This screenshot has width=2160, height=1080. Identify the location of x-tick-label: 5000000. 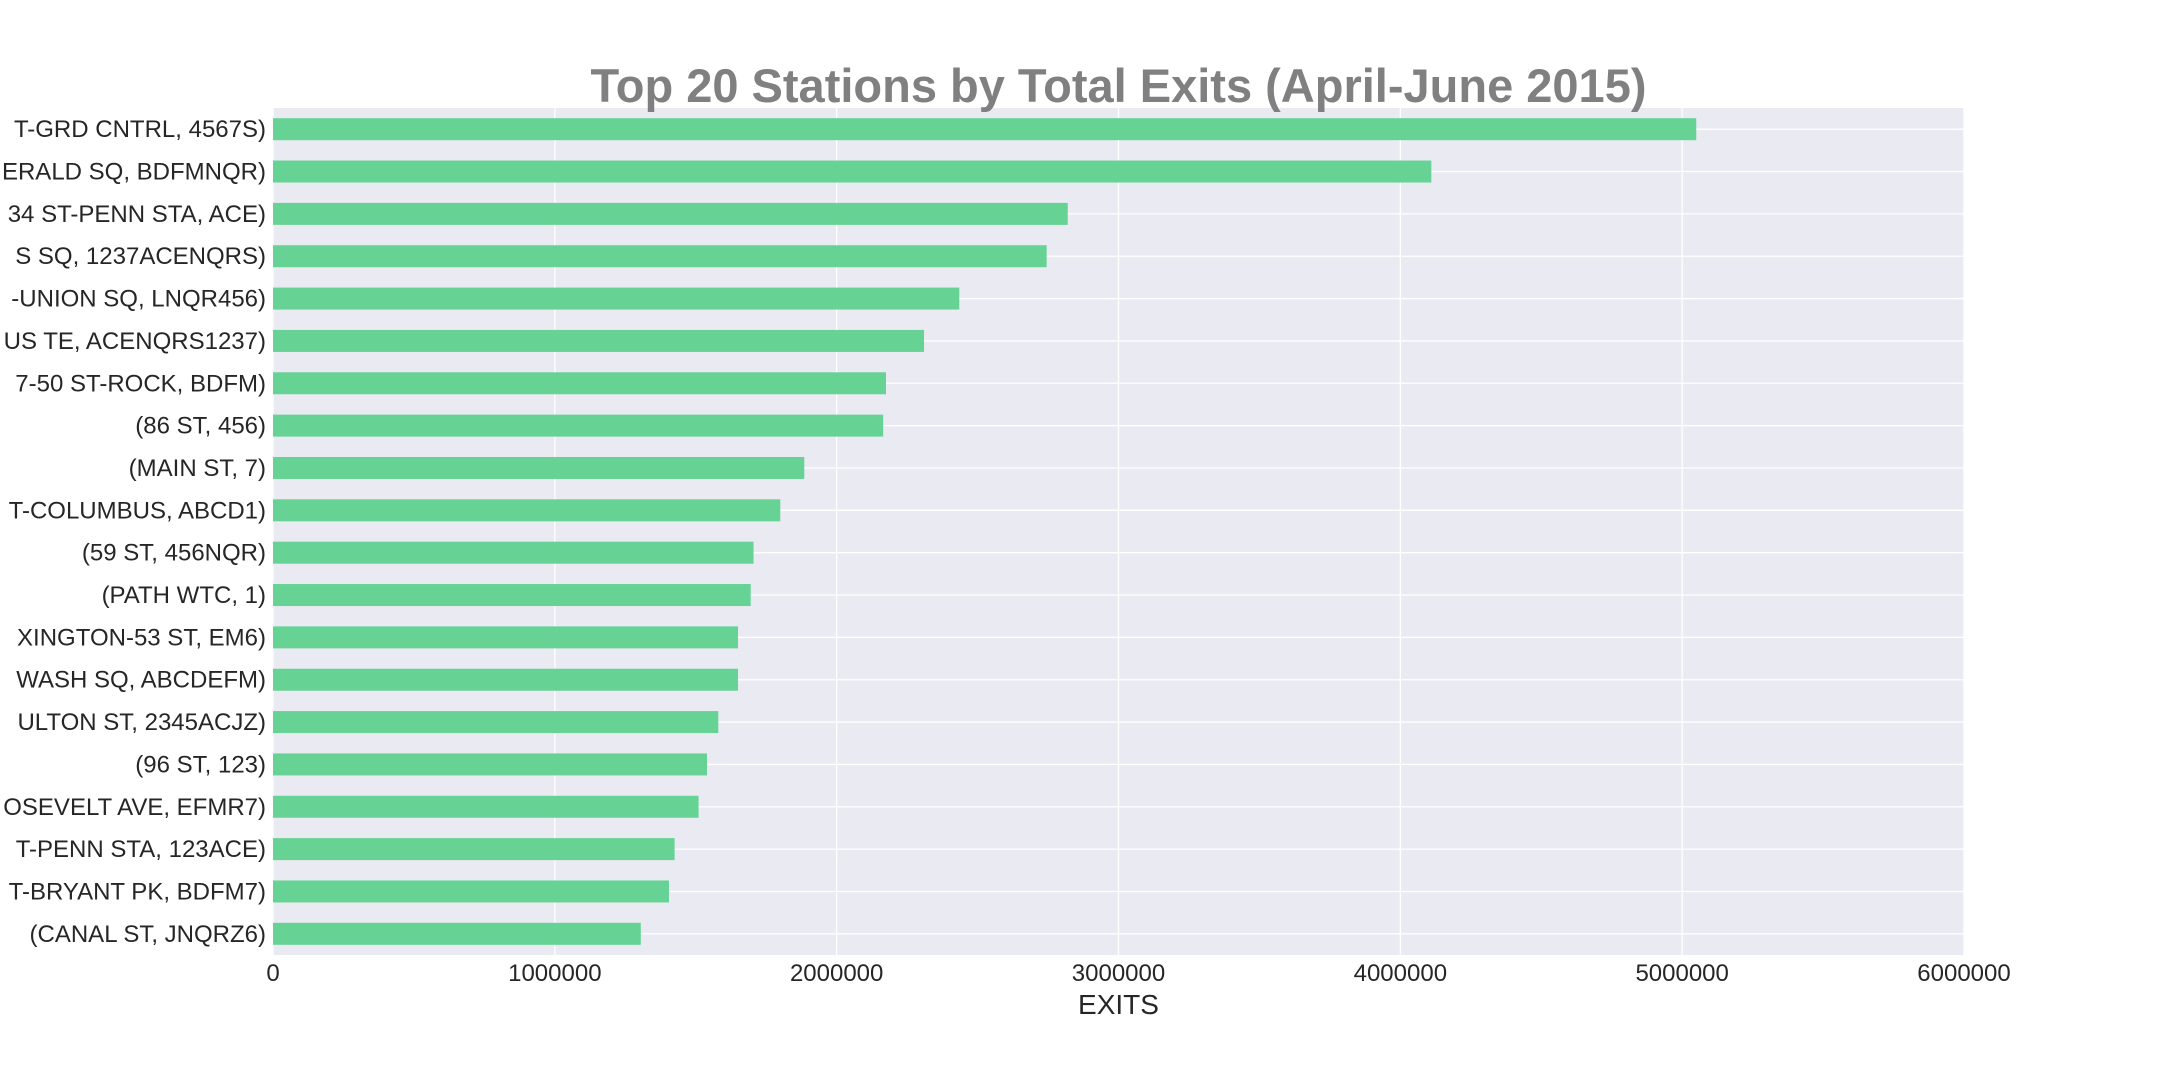
(1681, 973).